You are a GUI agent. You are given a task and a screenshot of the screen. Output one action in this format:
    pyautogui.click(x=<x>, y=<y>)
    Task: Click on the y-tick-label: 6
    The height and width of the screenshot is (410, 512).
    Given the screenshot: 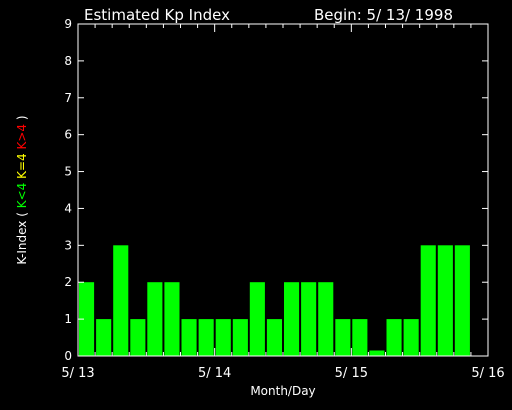 What is the action you would take?
    pyautogui.click(x=68, y=135)
    